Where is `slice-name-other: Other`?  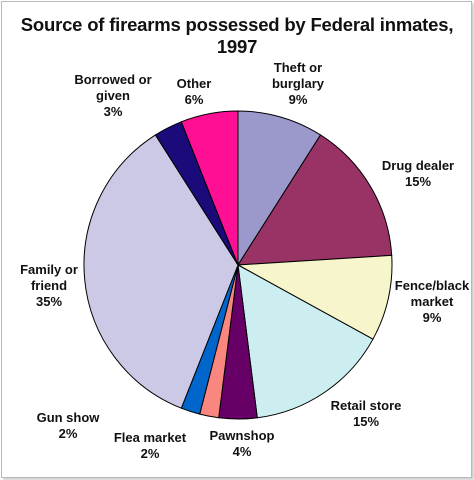 slice-name-other: Other is located at coordinates (194, 83).